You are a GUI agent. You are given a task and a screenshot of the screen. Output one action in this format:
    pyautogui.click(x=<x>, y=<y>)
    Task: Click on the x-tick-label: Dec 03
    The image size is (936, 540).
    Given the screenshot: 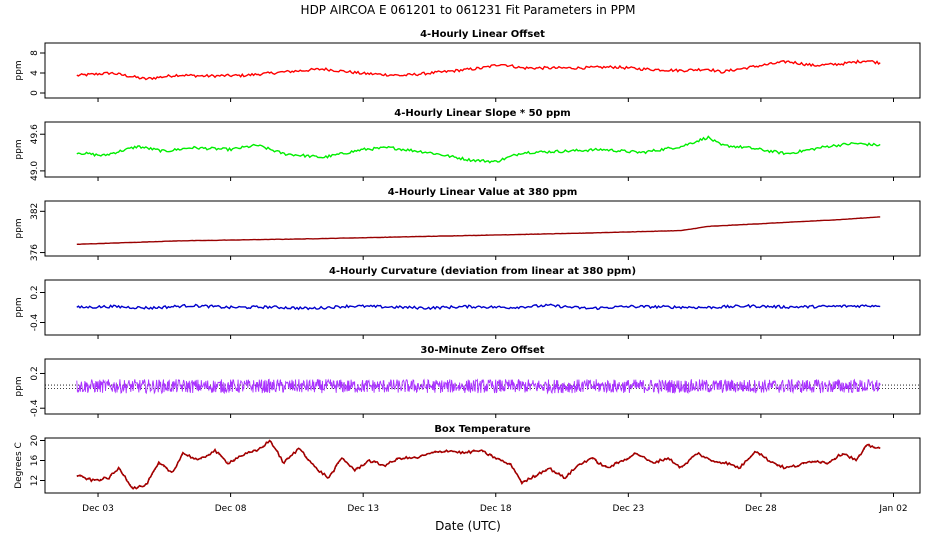 What is the action you would take?
    pyautogui.click(x=98, y=509)
    